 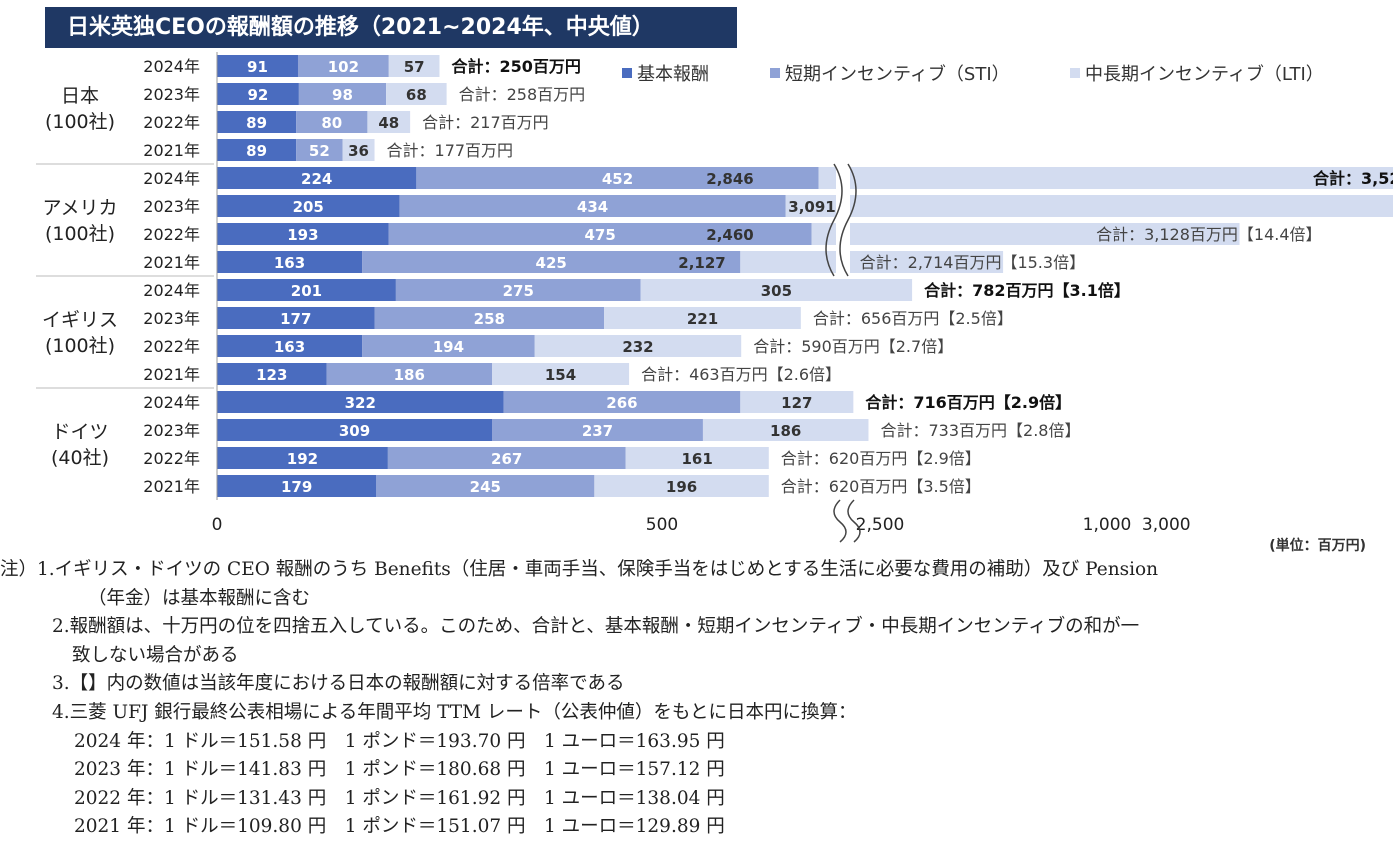 I want to click on data-label-lti: 68, so click(x=416, y=95).